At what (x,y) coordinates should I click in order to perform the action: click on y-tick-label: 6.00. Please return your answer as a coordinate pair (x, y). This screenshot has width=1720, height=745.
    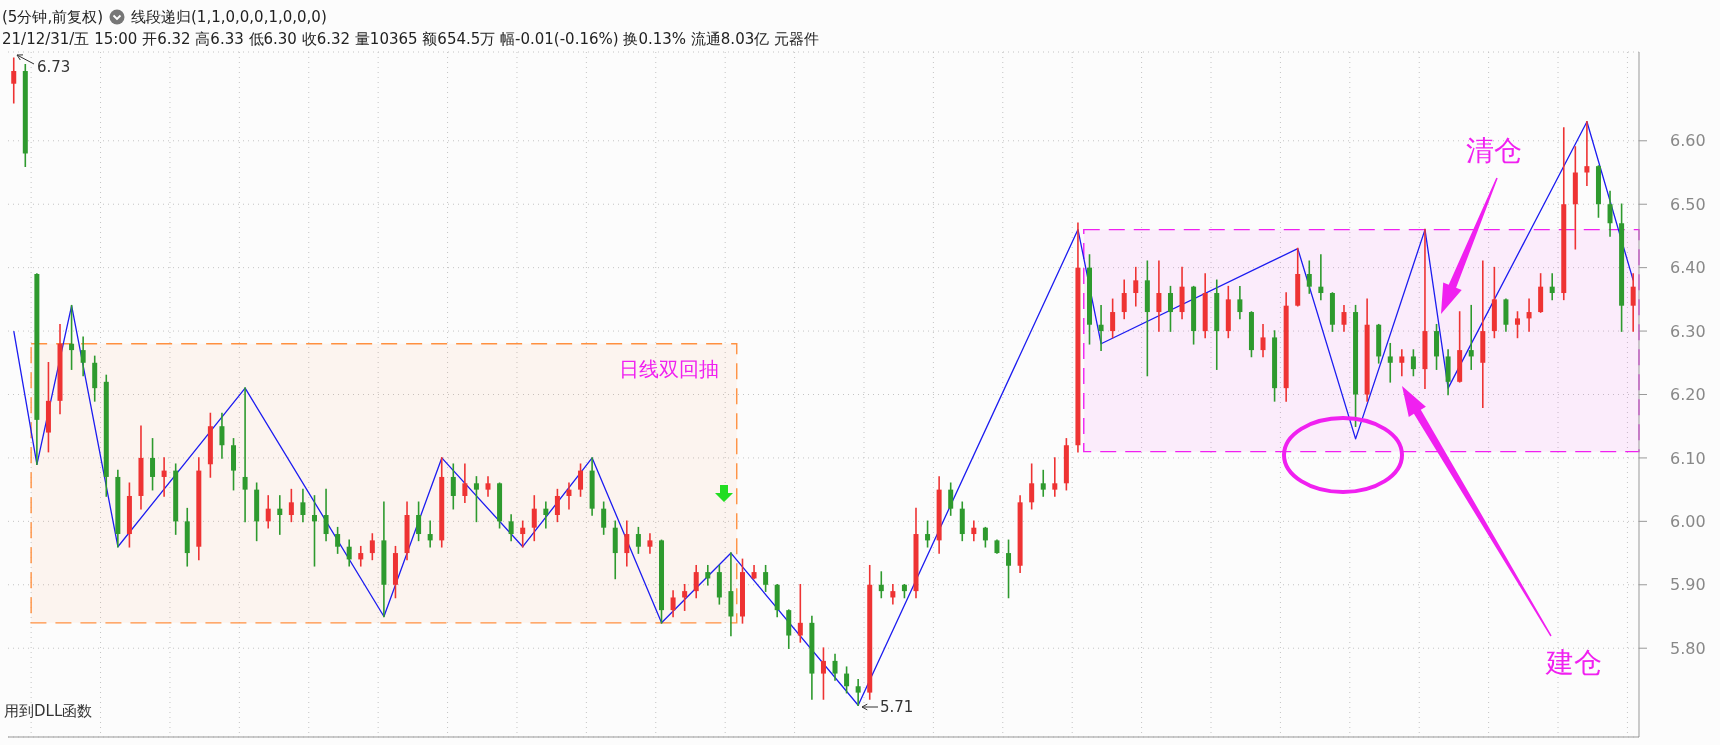
    Looking at the image, I should click on (1688, 522).